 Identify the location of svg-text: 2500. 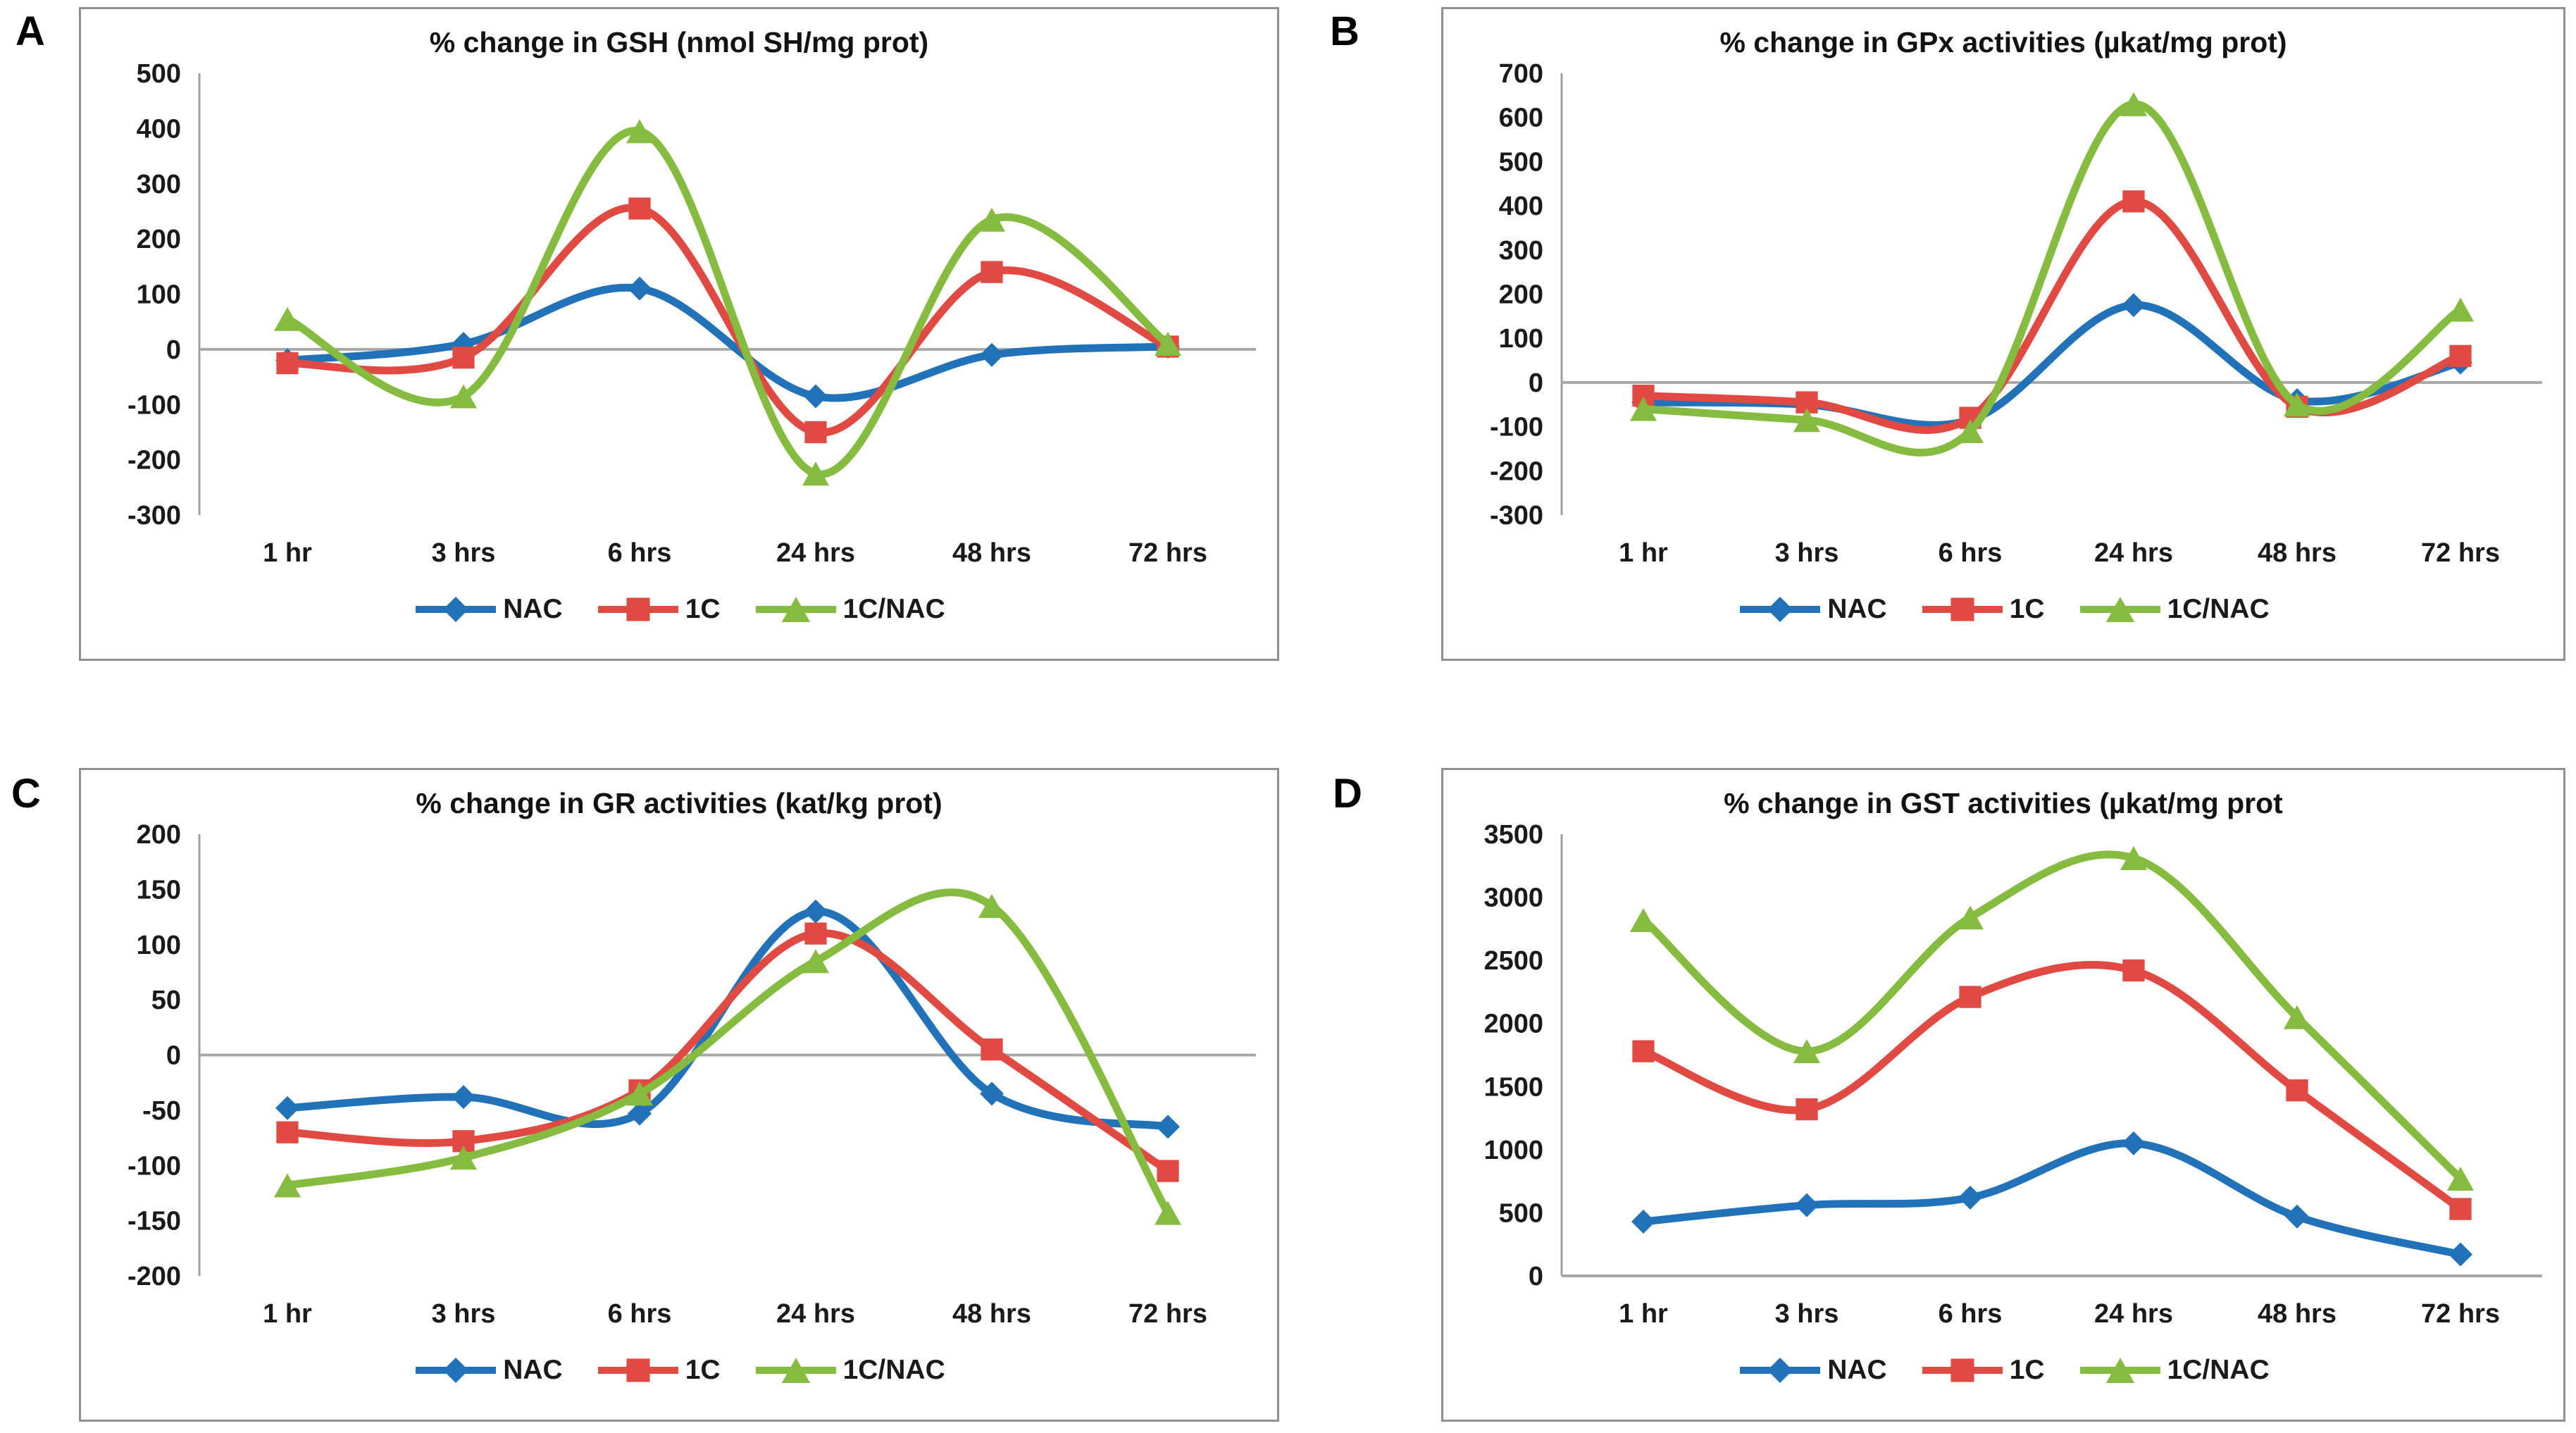
(1513, 961).